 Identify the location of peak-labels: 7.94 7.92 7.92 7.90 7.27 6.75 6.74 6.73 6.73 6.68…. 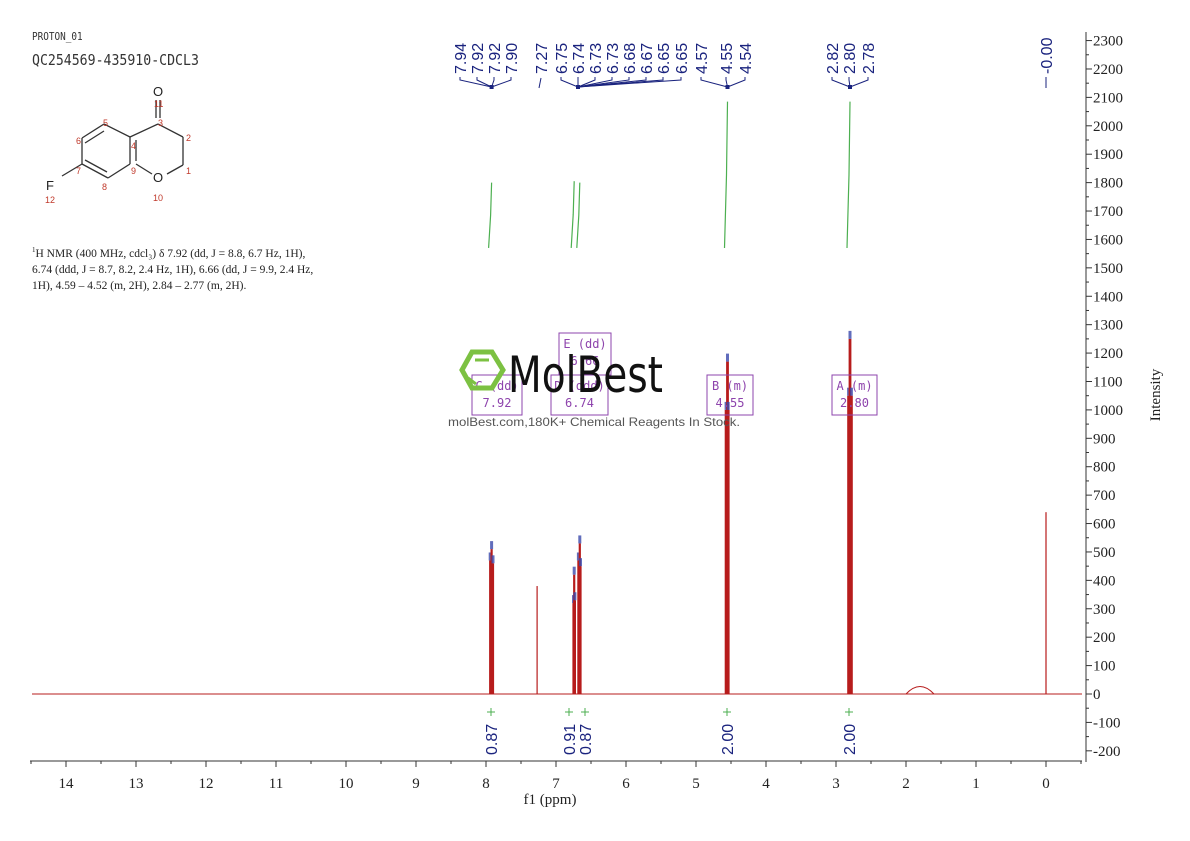
(754, 55).